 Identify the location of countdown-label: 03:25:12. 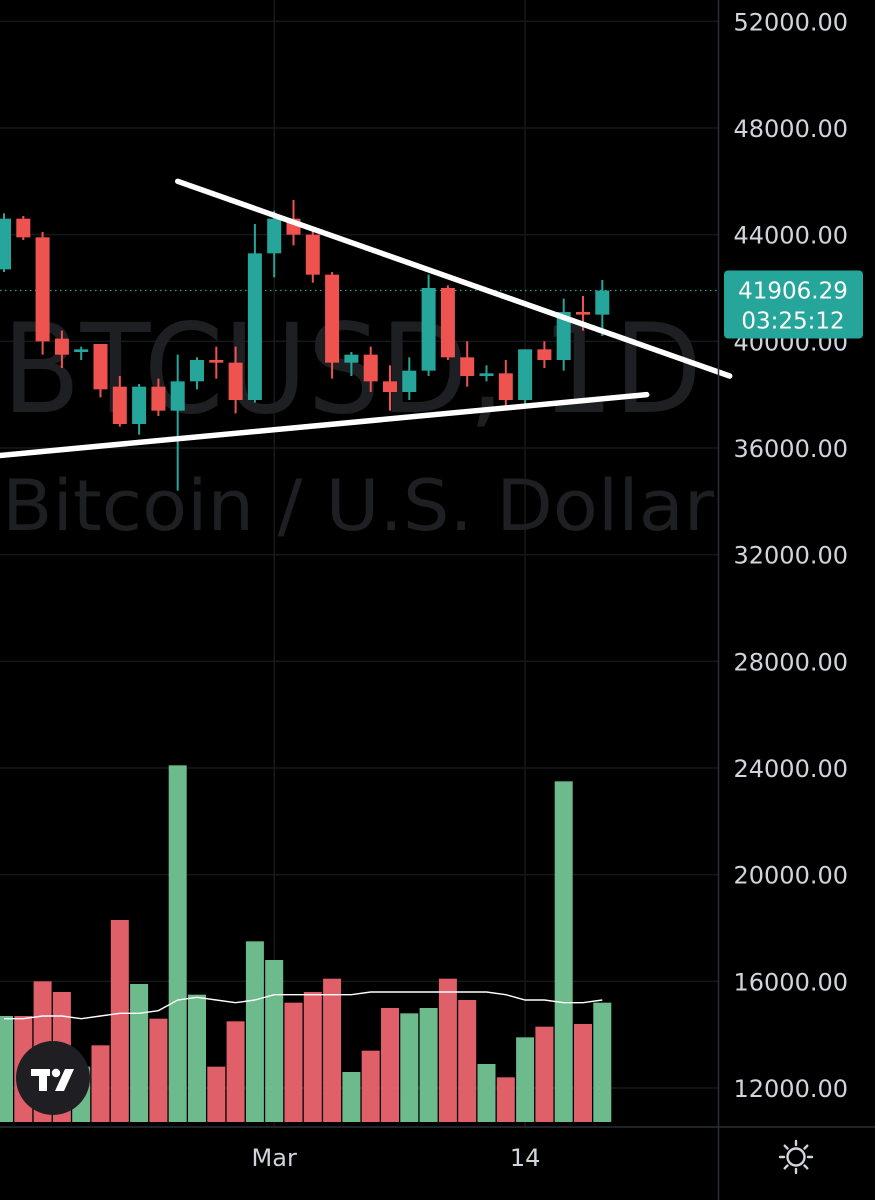
(792, 321).